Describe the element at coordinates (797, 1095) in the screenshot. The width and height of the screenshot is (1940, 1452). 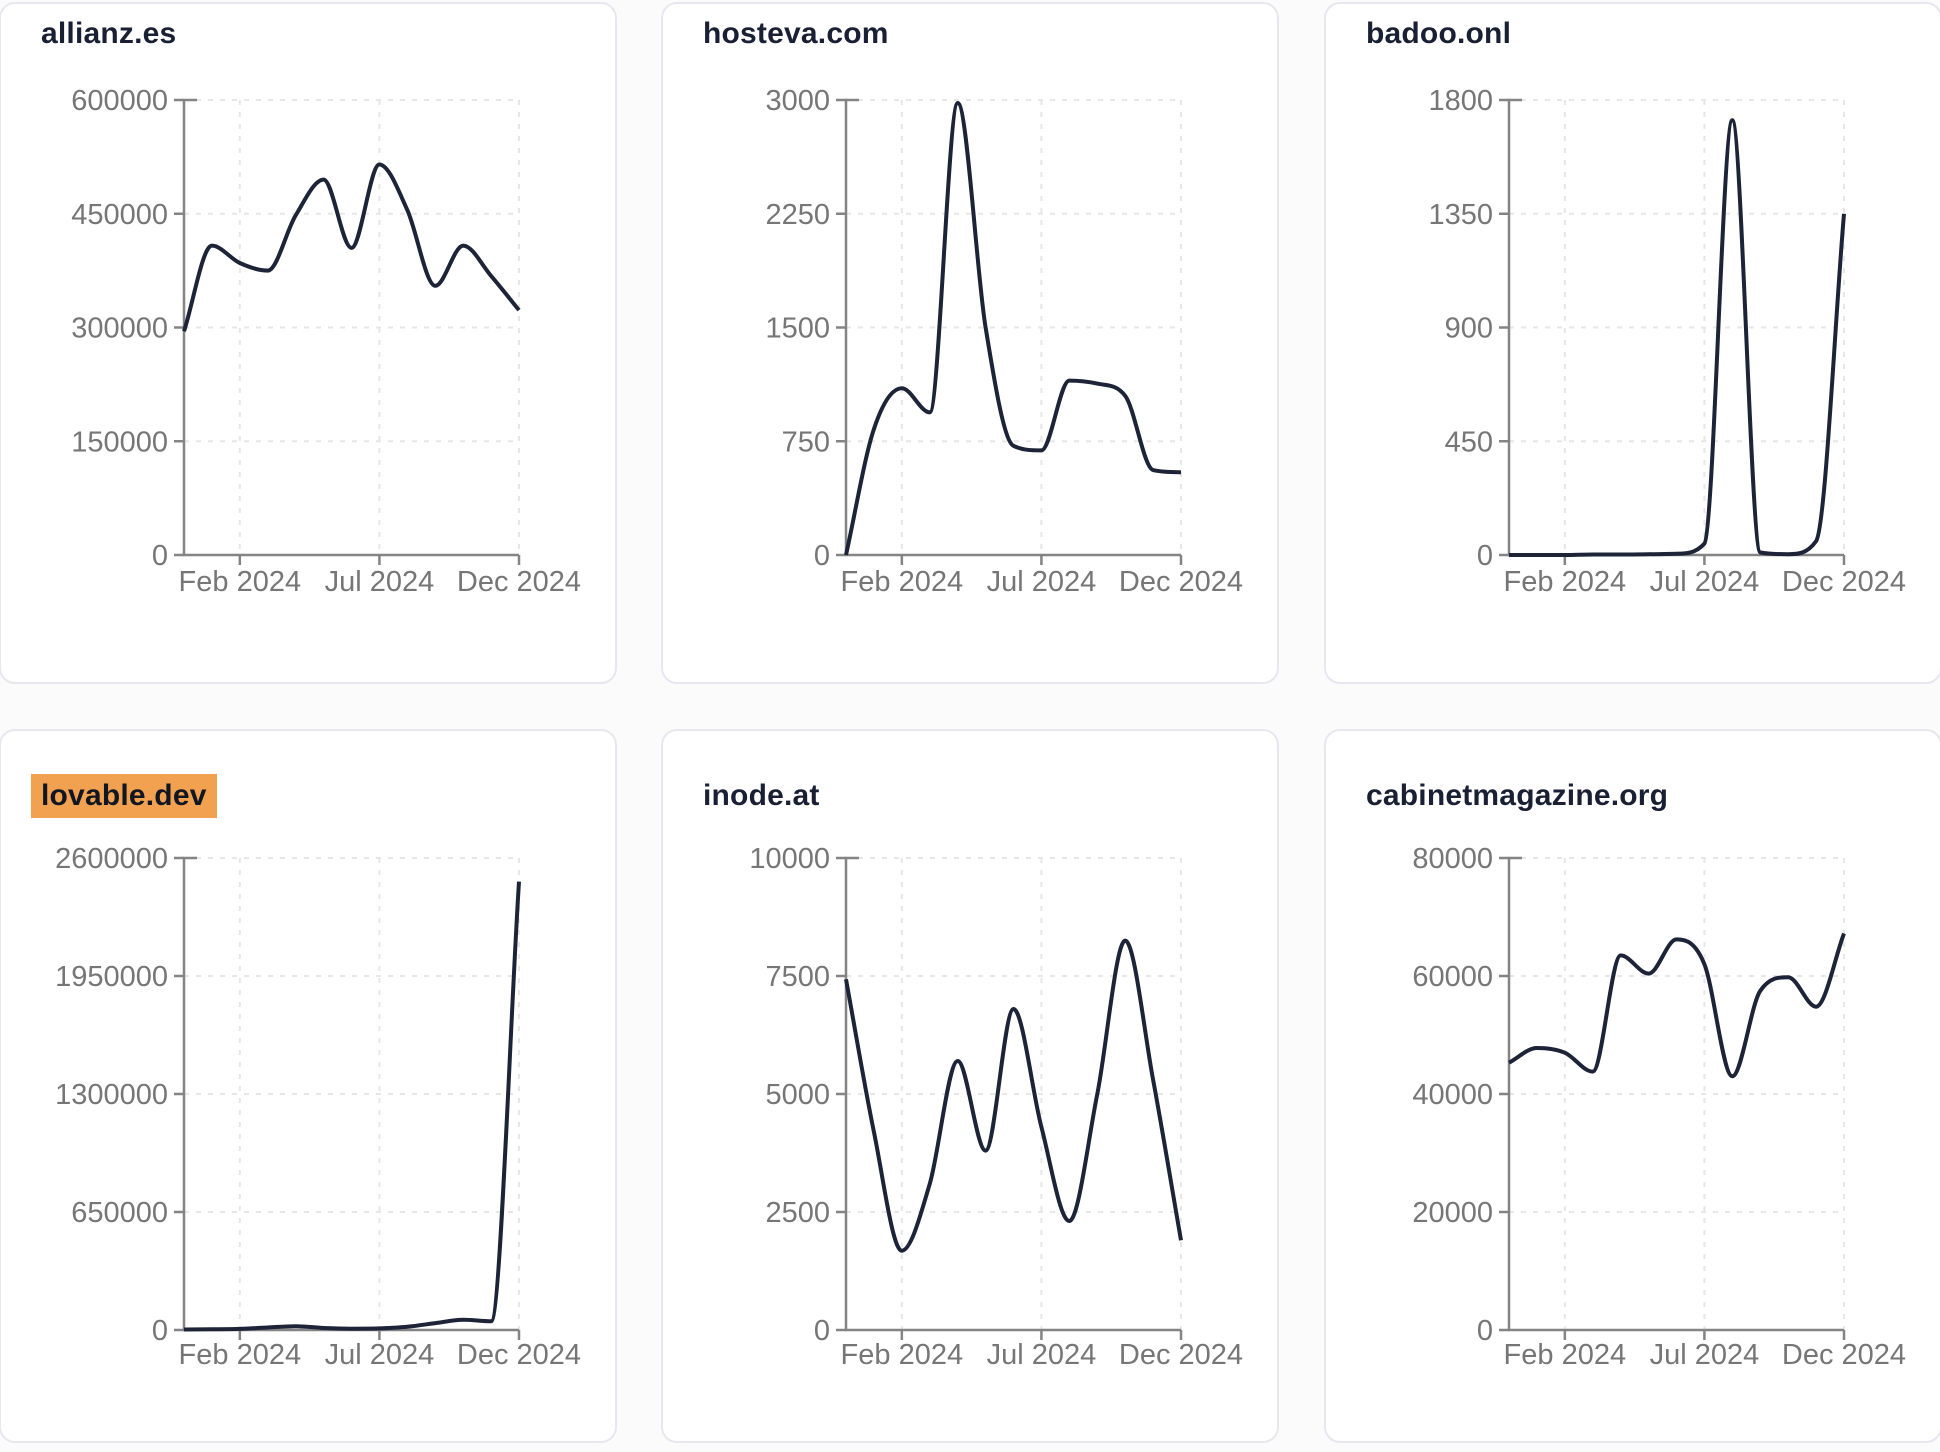
I see `y-tick-label: 5000` at that location.